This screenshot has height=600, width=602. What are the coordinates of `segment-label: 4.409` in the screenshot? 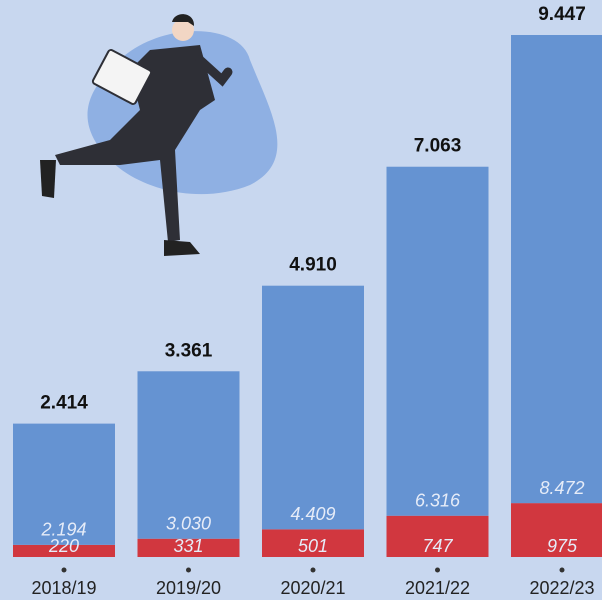 It's located at (312, 514).